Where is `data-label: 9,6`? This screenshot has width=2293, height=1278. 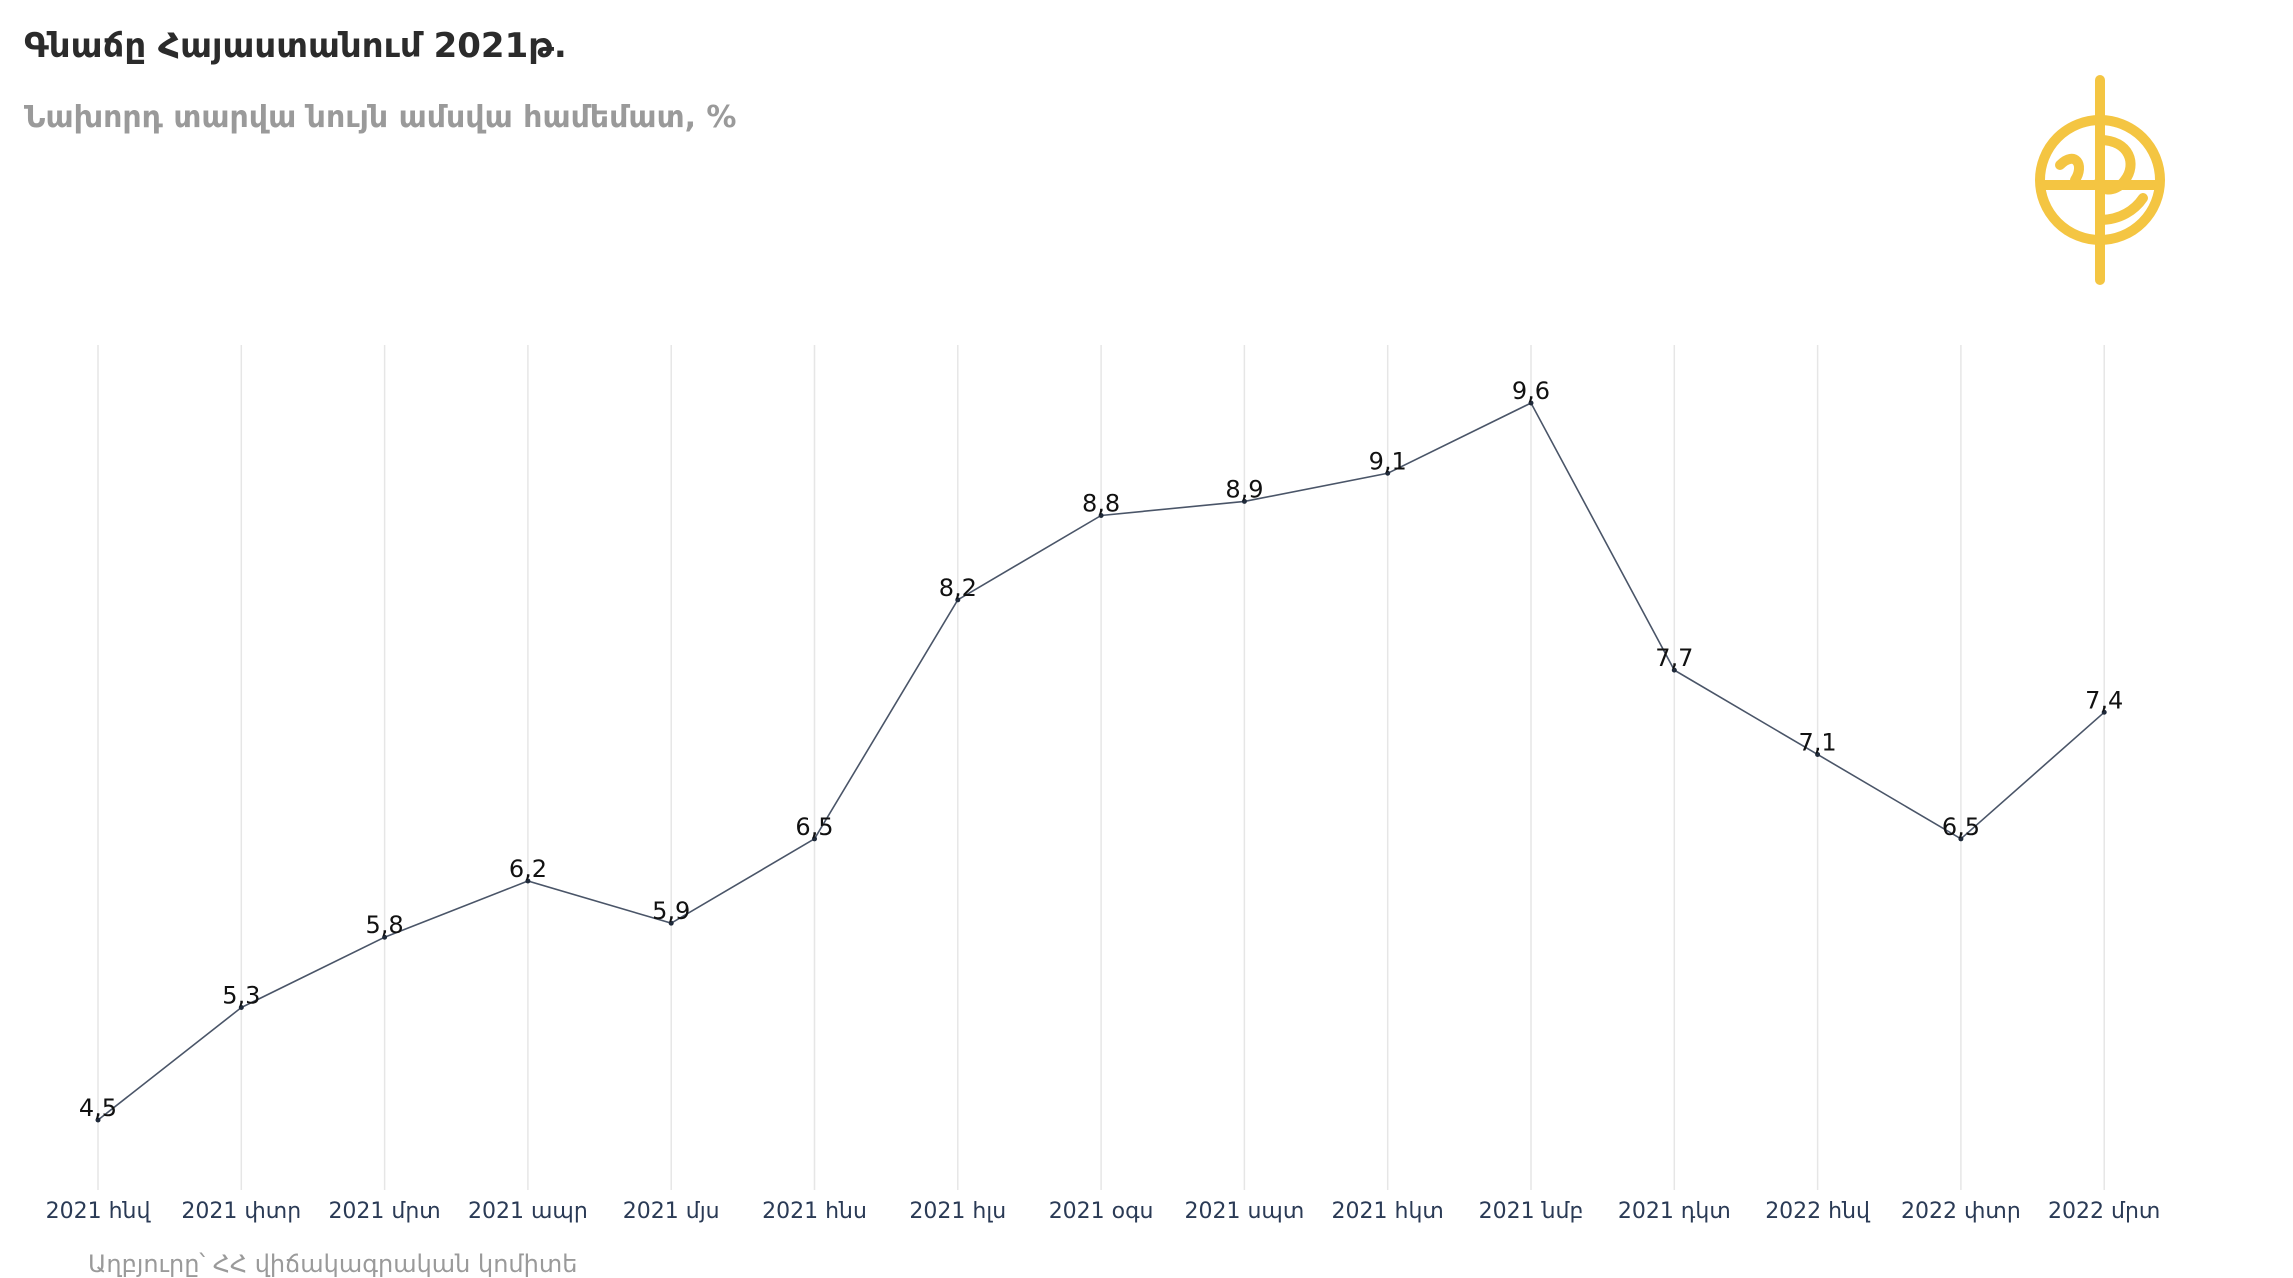
data-label: 9,6 is located at coordinates (1531, 391).